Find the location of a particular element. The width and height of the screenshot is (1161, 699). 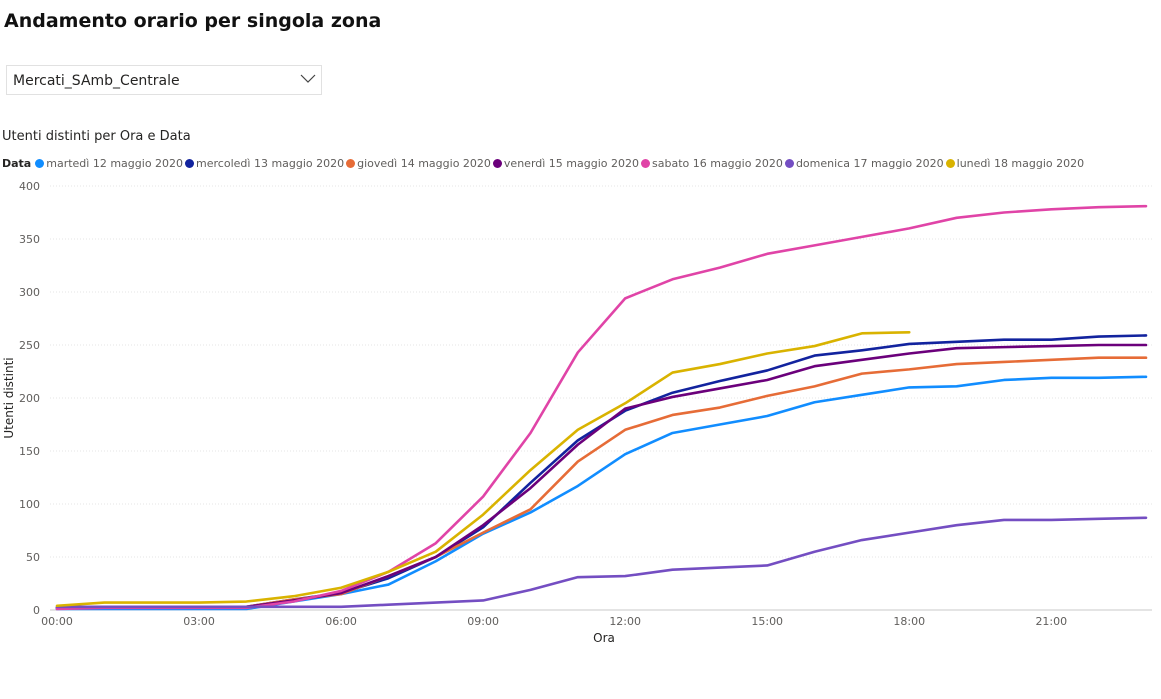

legend-label: domenica 17 maggio 2020 is located at coordinates (869, 163).